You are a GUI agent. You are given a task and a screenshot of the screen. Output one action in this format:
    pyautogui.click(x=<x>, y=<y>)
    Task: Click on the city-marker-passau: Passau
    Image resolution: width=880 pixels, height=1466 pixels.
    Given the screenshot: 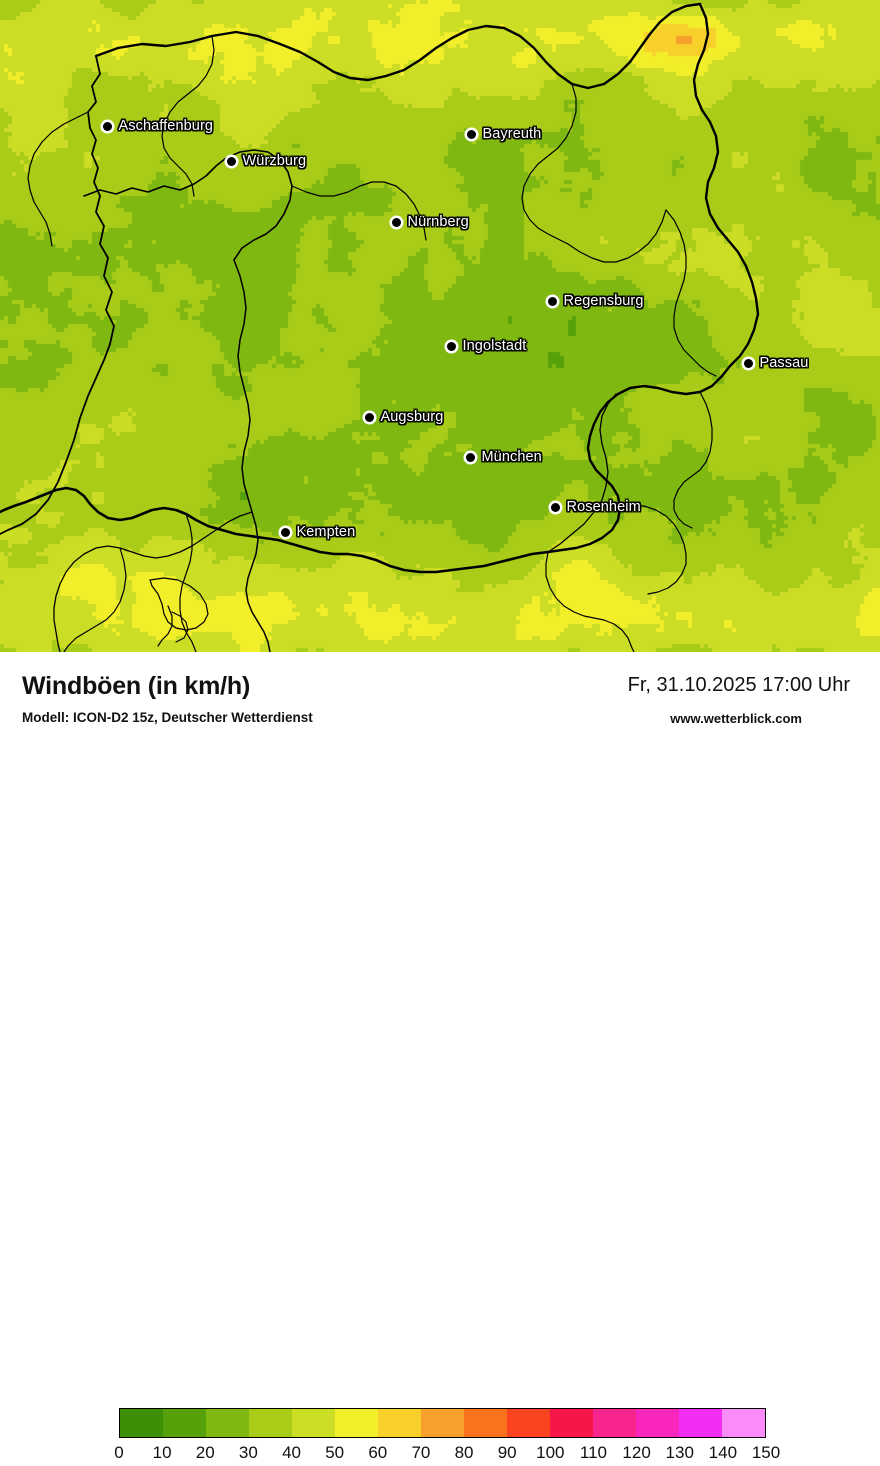 What is the action you would take?
    pyautogui.click(x=776, y=363)
    